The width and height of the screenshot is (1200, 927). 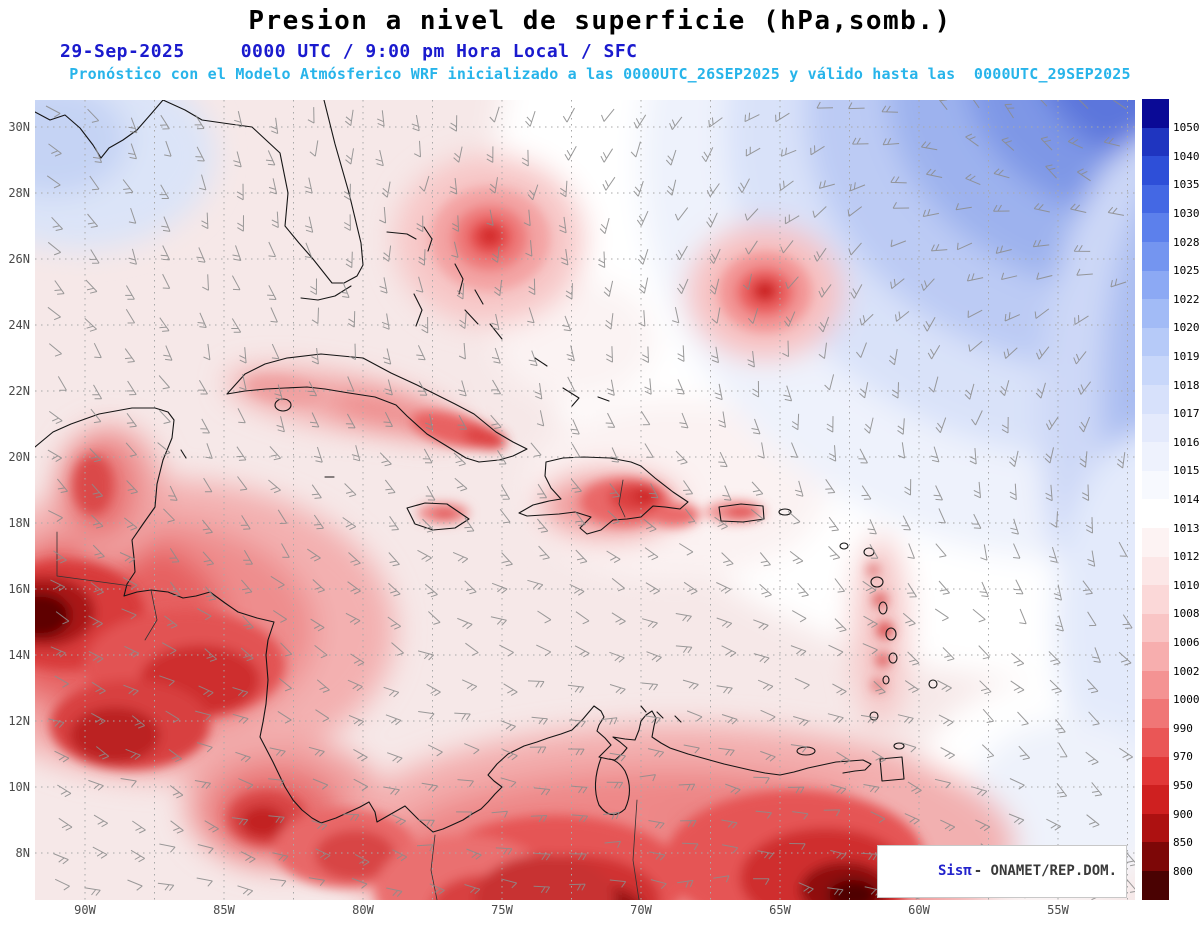 I want to click on lat-label-12N: 12N, so click(x=19, y=721).